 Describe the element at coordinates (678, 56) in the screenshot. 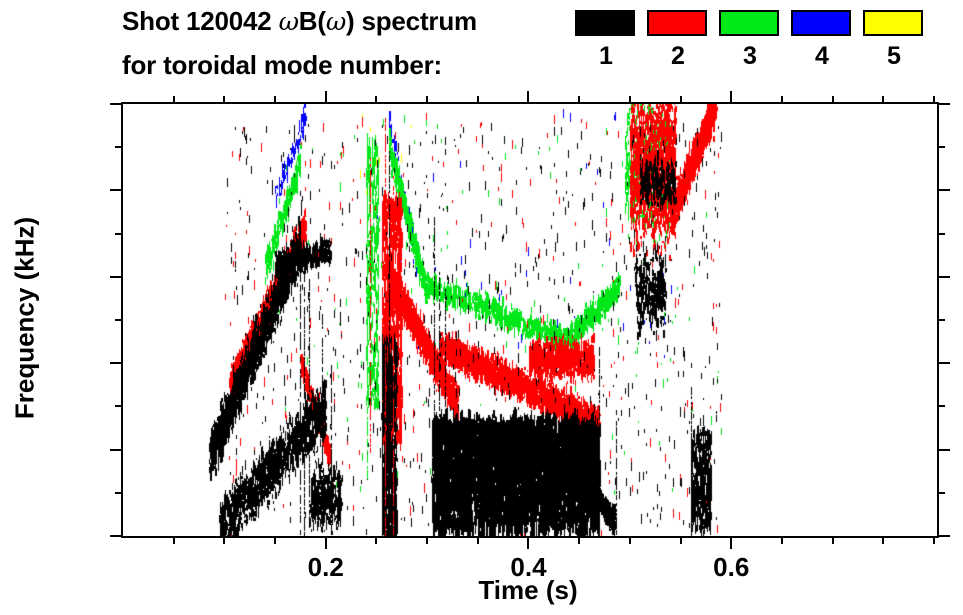

I see `legend-label-2: 2` at that location.